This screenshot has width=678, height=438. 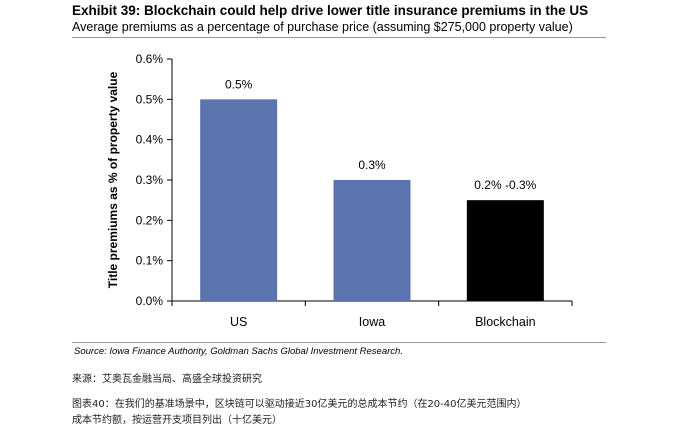 What do you see at coordinates (150, 261) in the screenshot?
I see `y-tick-label: 0.1%` at bounding box center [150, 261].